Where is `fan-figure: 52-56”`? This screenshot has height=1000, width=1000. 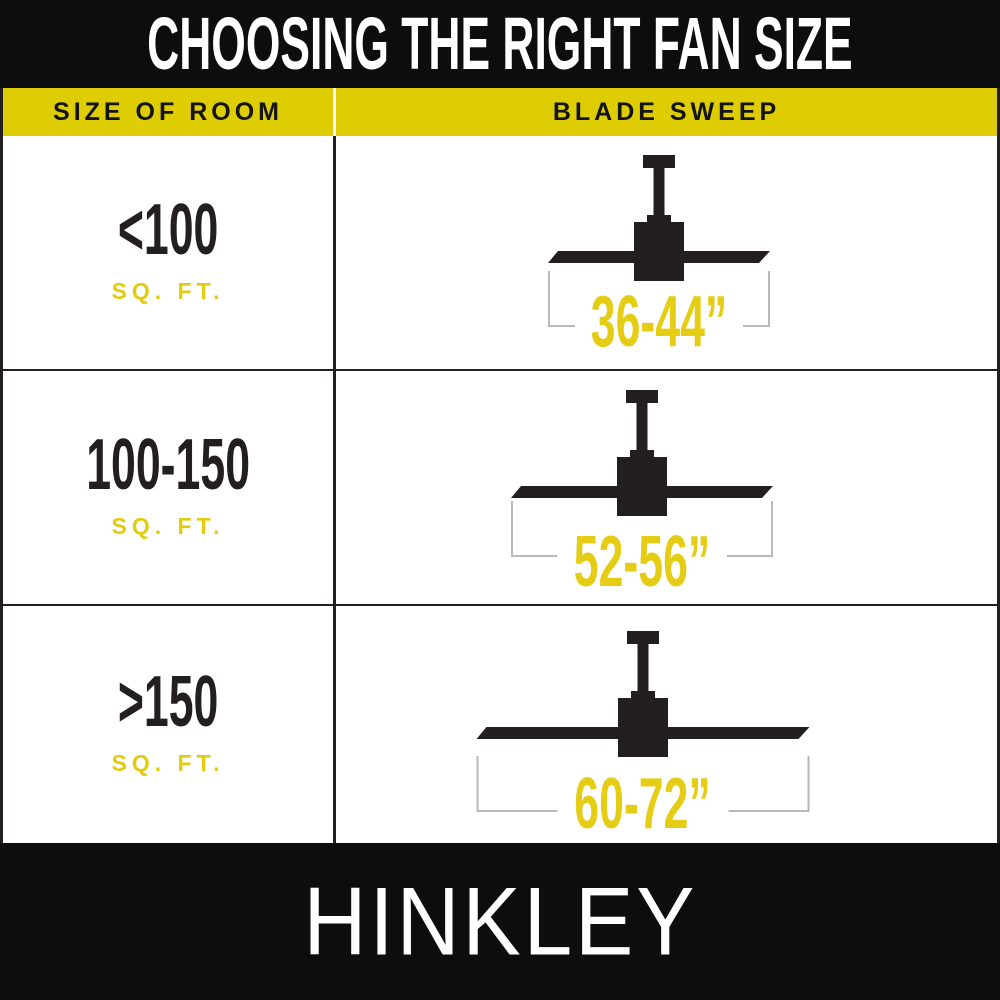 fan-figure: 52-56” is located at coordinates (641, 487).